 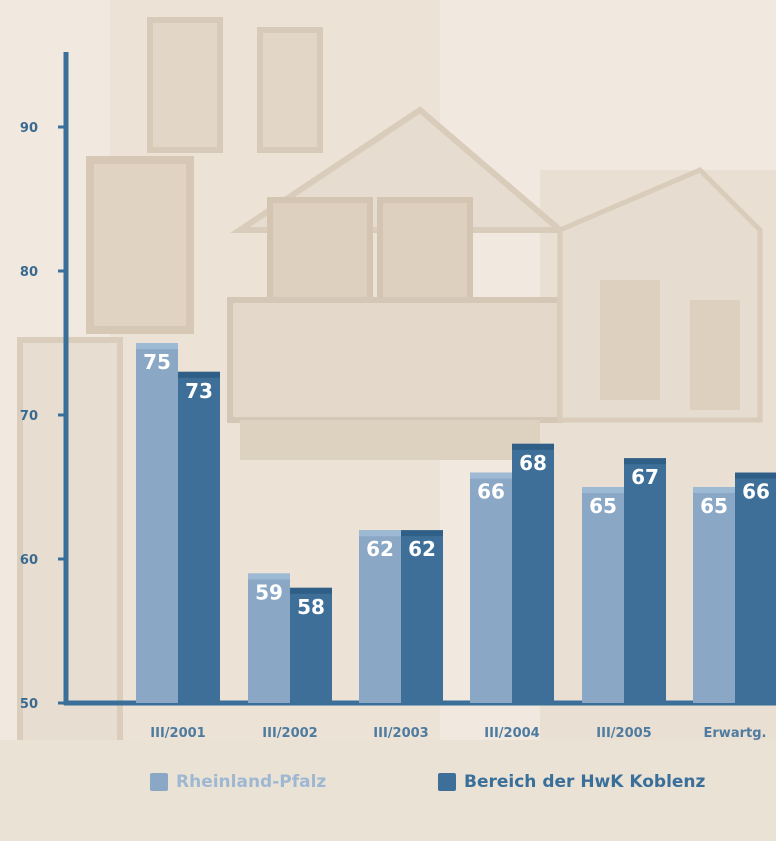 What do you see at coordinates (400, 733) in the screenshot?
I see `x-category-label: III/2003` at bounding box center [400, 733].